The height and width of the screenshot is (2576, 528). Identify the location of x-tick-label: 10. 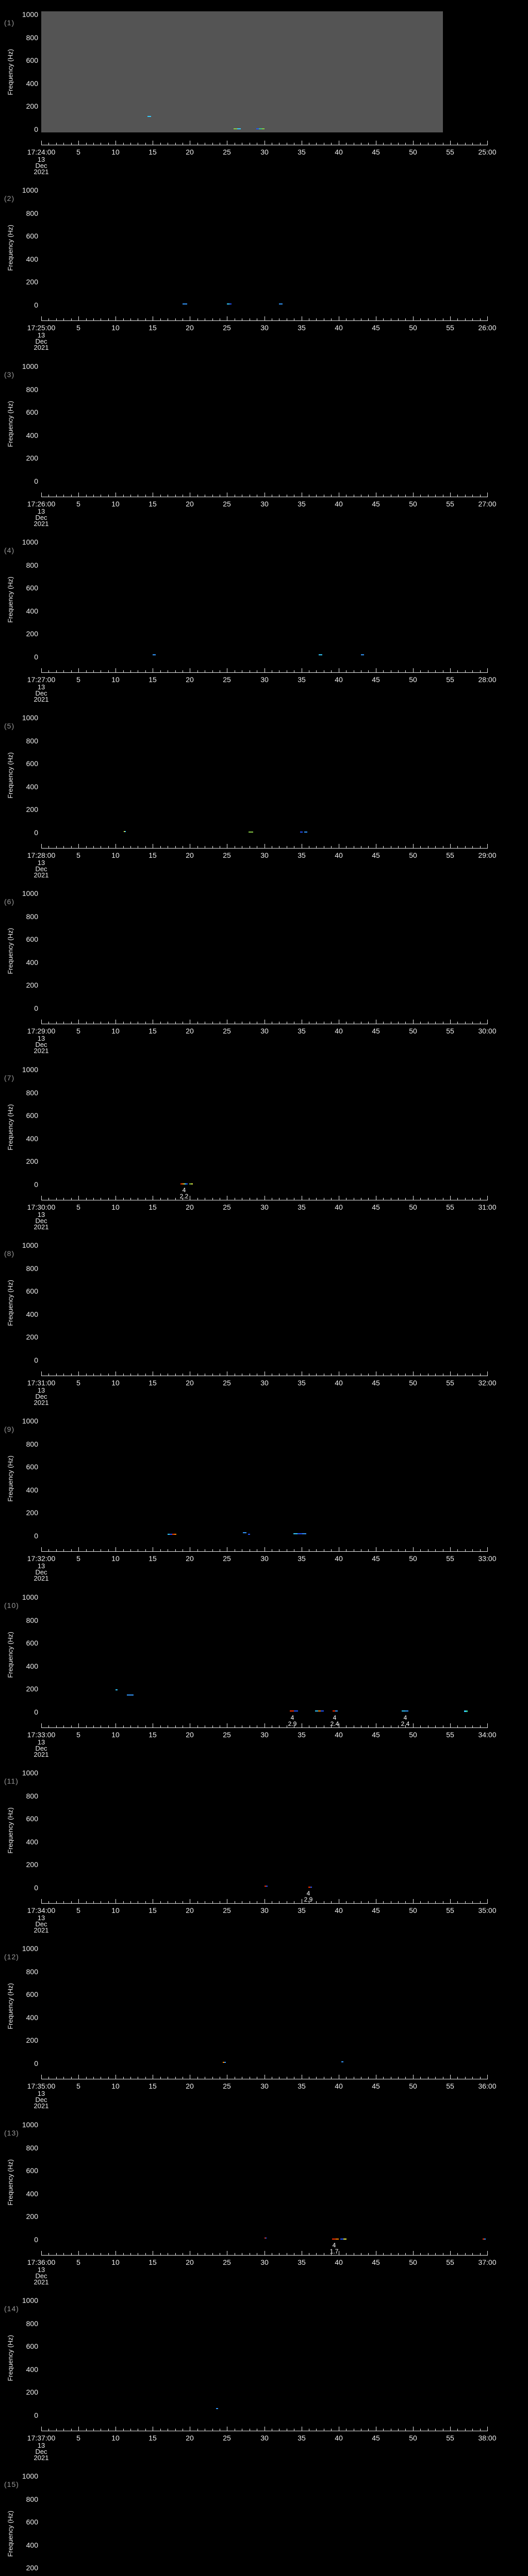
(115, 855).